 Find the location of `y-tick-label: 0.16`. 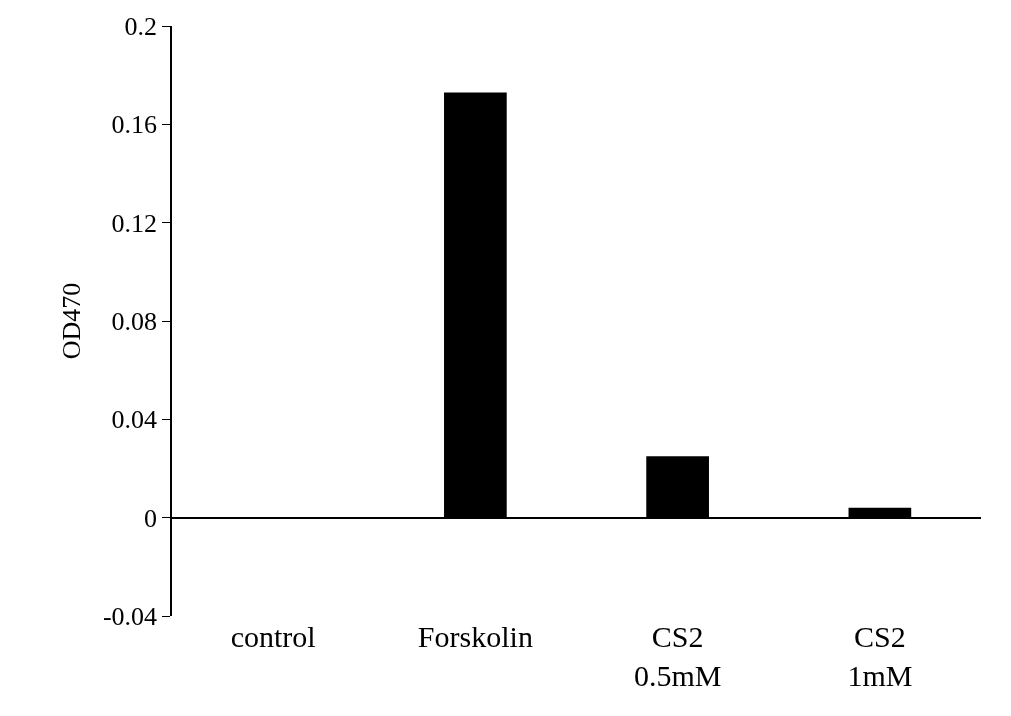

y-tick-label: 0.16 is located at coordinates (134, 125).